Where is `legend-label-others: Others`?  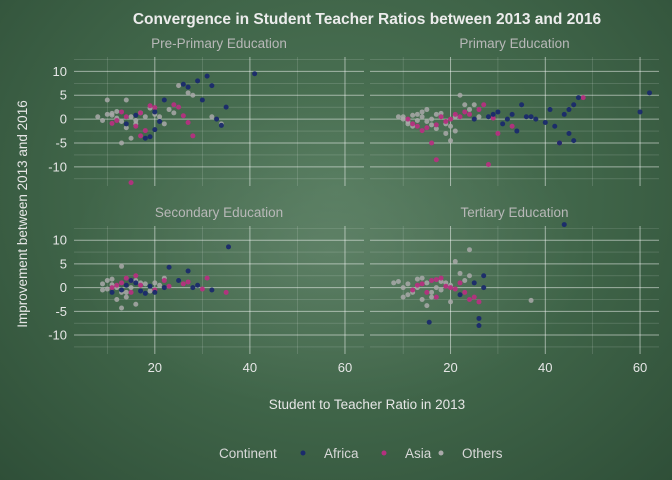
legend-label-others: Others is located at coordinates (482, 453).